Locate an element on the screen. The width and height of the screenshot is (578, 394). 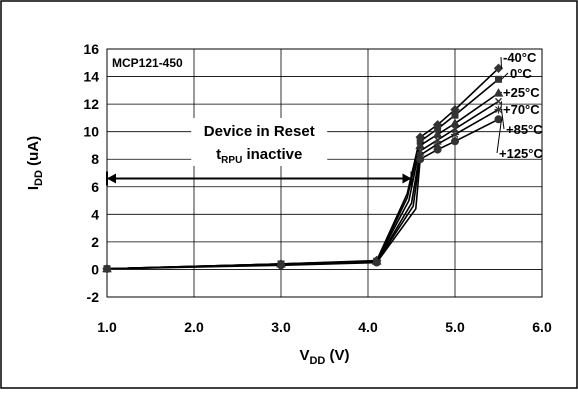
x-tick-label: 6.0 is located at coordinates (542, 327).